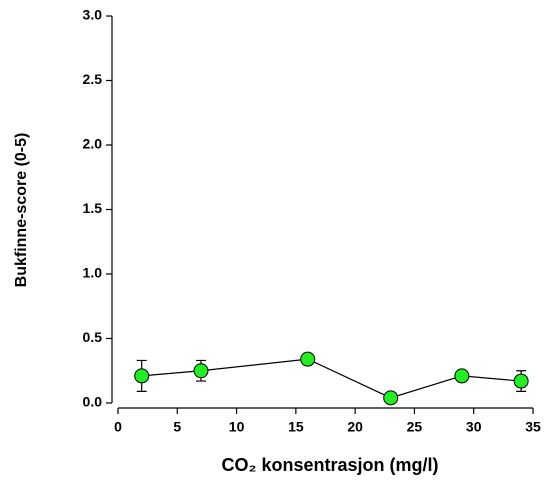  What do you see at coordinates (237, 427) in the screenshot?
I see `x-tick-label: 10` at bounding box center [237, 427].